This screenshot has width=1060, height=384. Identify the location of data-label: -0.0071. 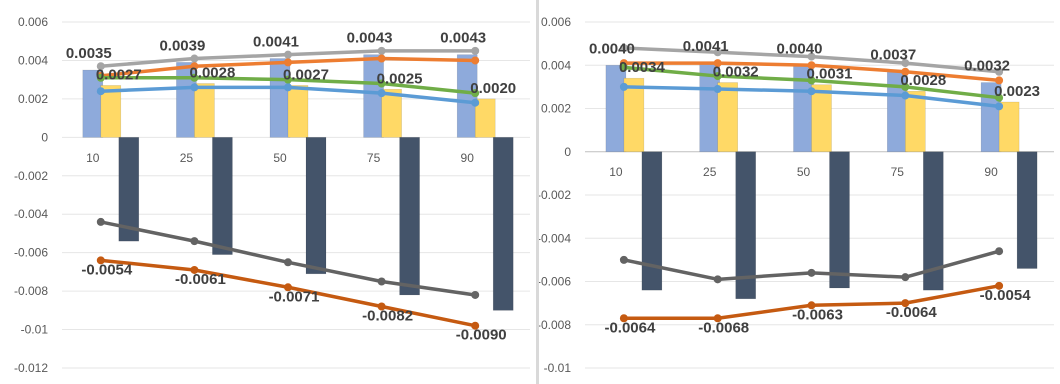
(294, 296).